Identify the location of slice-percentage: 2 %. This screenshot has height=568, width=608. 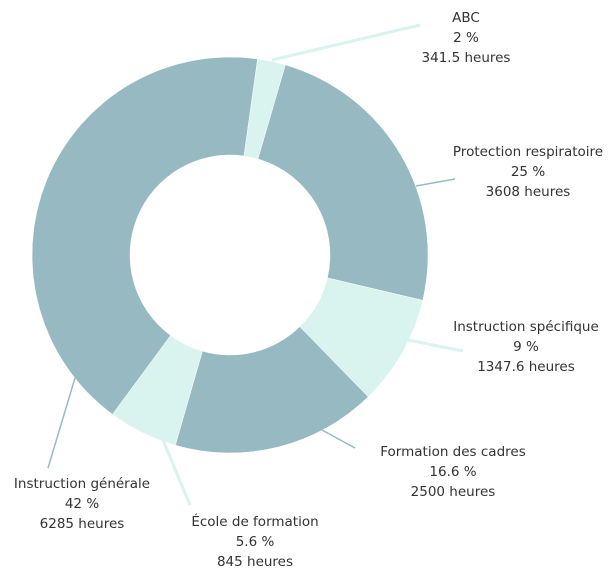
(466, 38).